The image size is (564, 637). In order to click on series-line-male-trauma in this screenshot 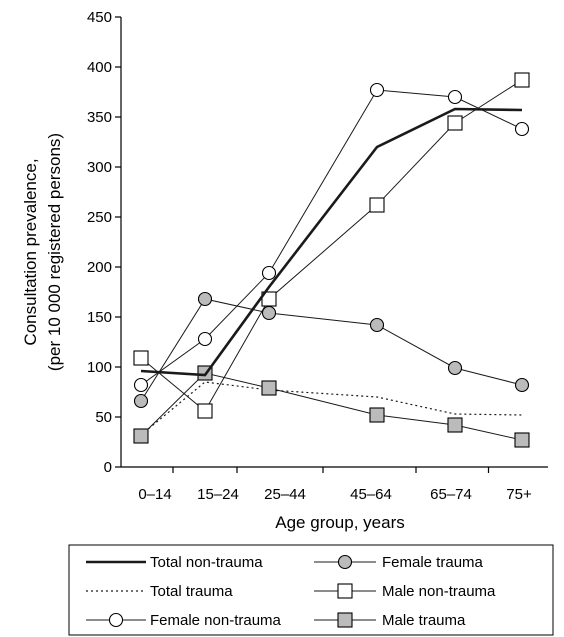, I will do `click(331, 406)`.